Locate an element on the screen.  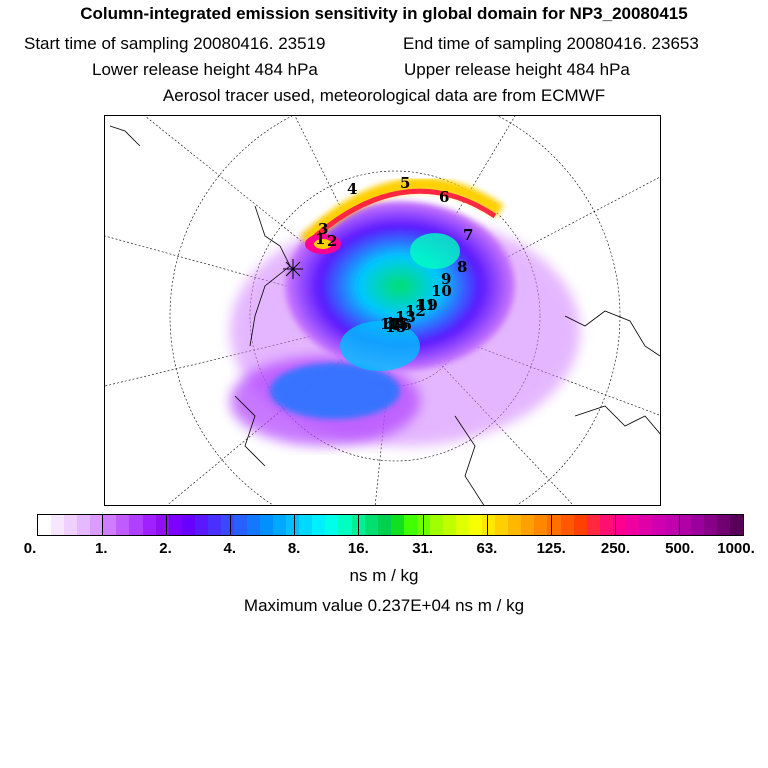
colorbar-tick-label: 1. is located at coordinates (101, 548).